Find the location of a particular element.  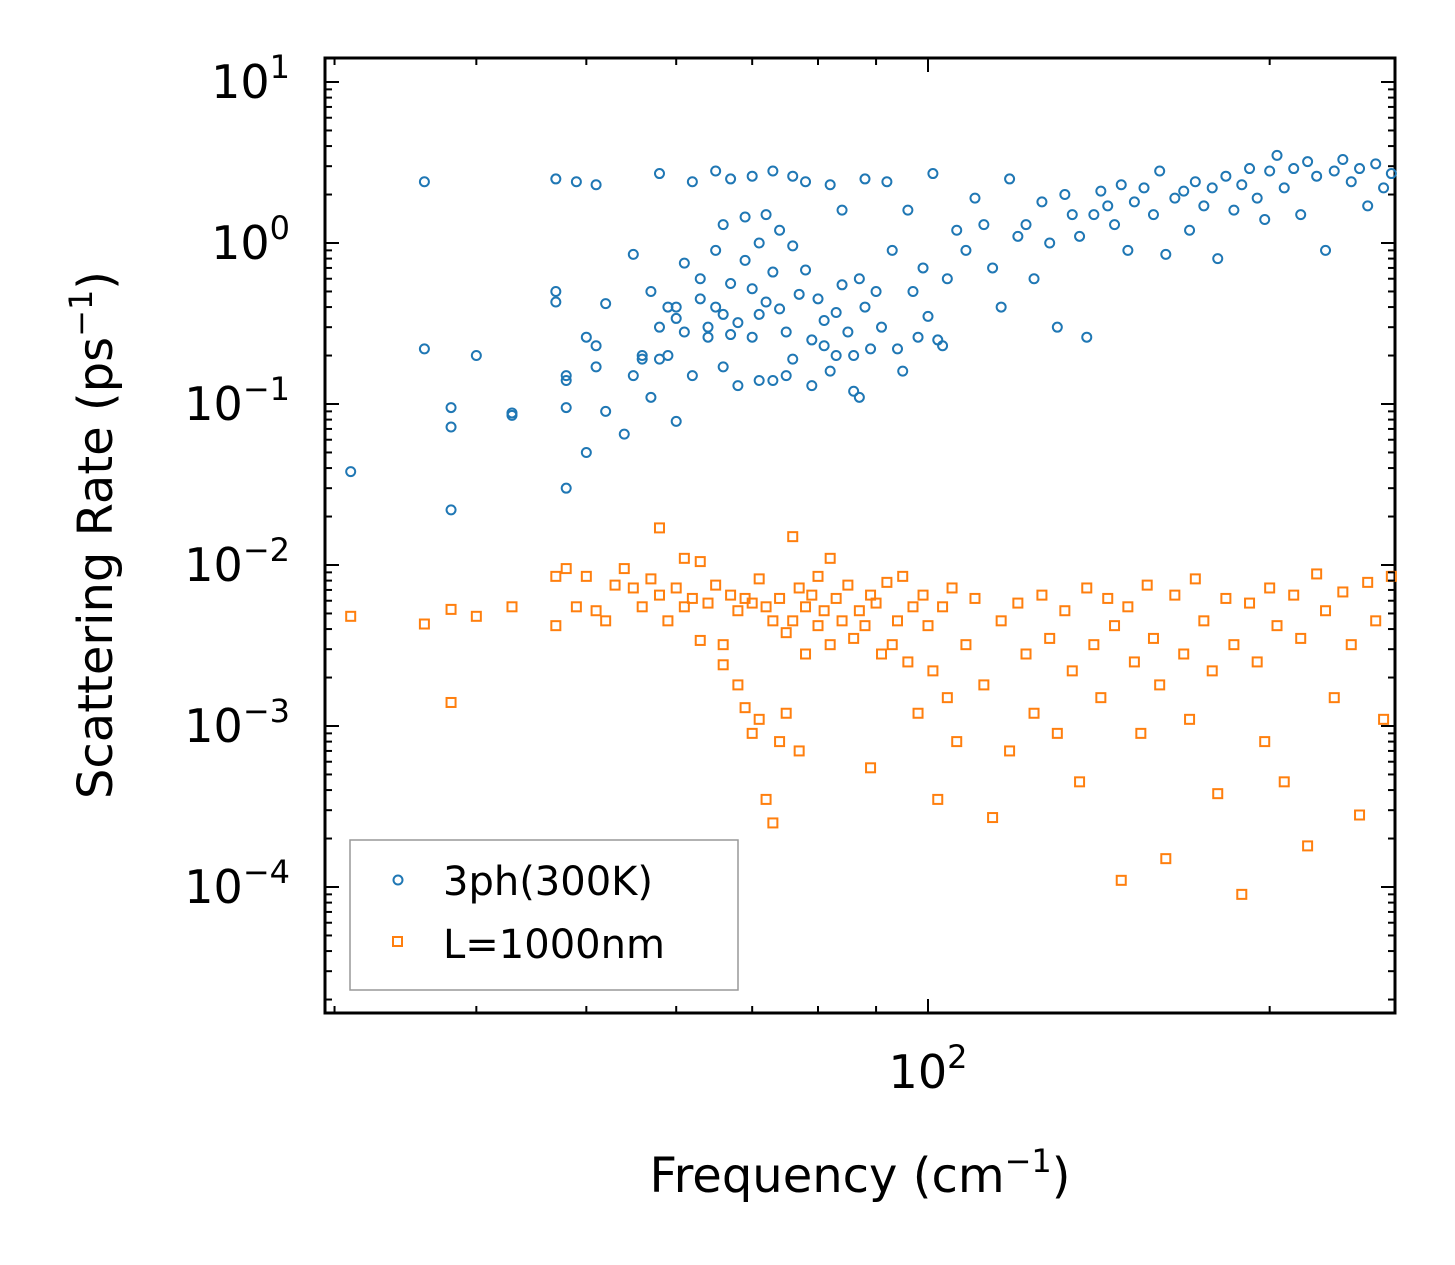

y-tick-label: 10⁻³ is located at coordinates (237, 722).